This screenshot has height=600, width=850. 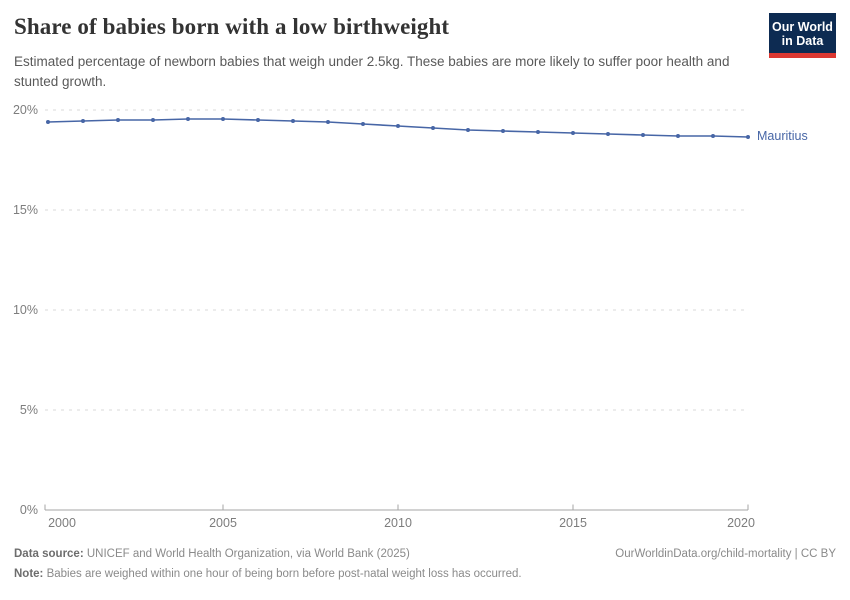 I want to click on logo-text-line1: Our World, so click(x=802, y=27).